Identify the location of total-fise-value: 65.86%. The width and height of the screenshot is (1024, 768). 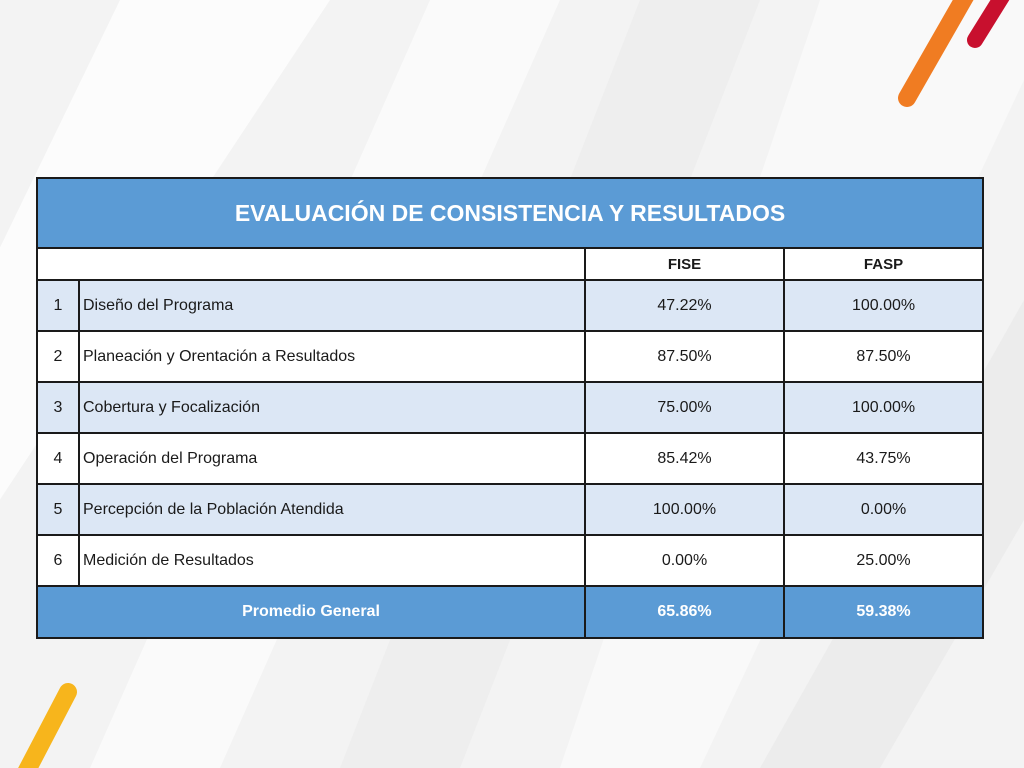
(684, 612).